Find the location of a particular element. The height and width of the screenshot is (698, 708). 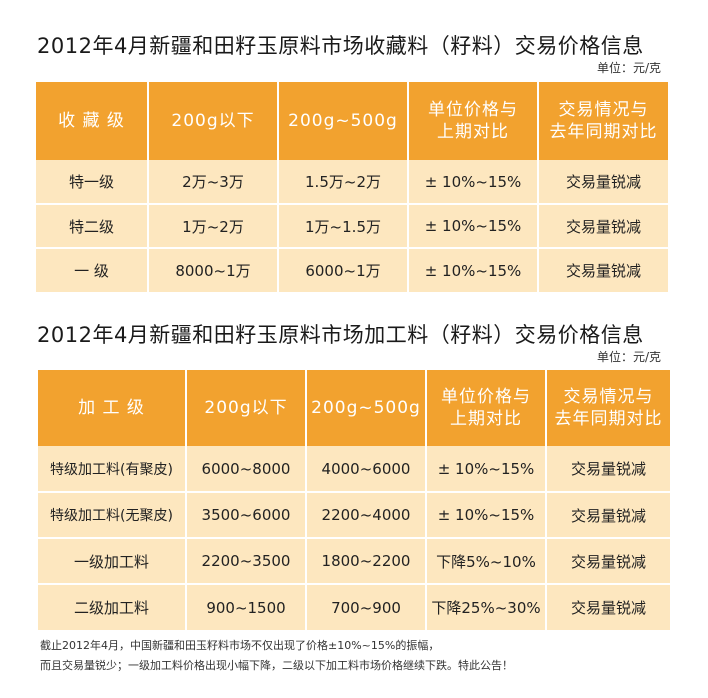

cell-under-200g: 2万~3万 is located at coordinates (213, 182).